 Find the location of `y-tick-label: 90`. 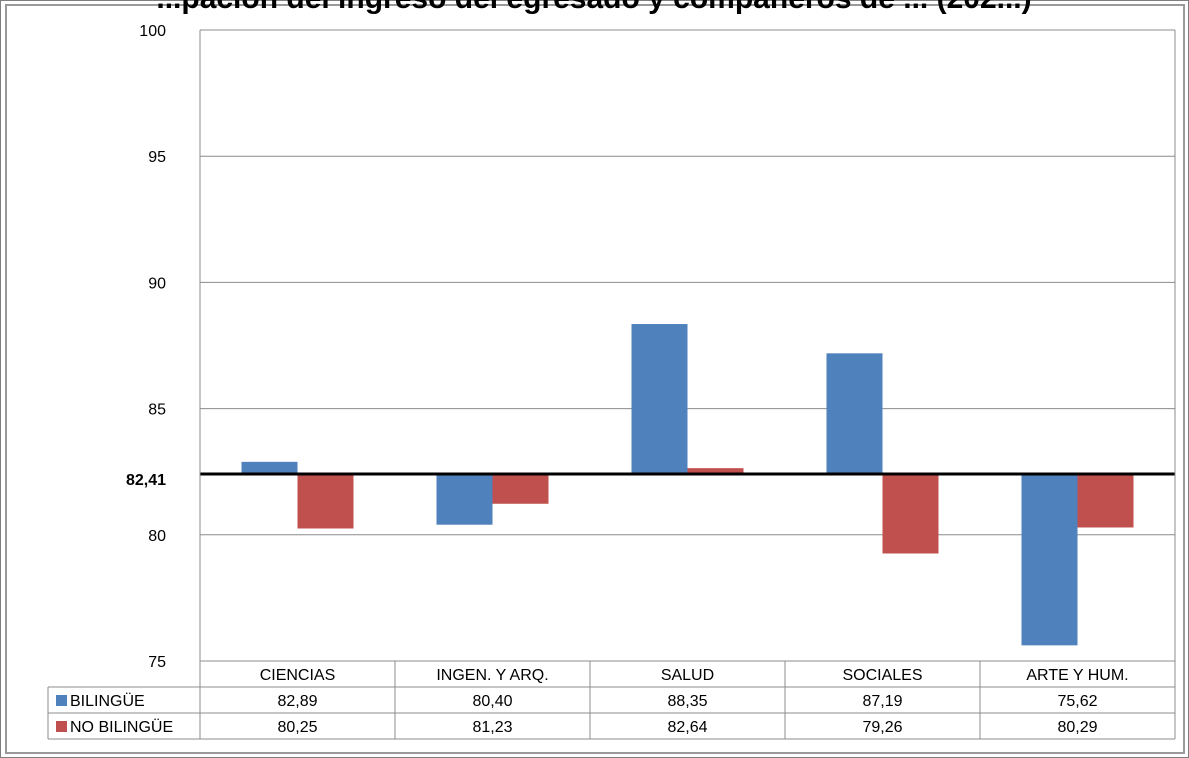

y-tick-label: 90 is located at coordinates (157, 283).